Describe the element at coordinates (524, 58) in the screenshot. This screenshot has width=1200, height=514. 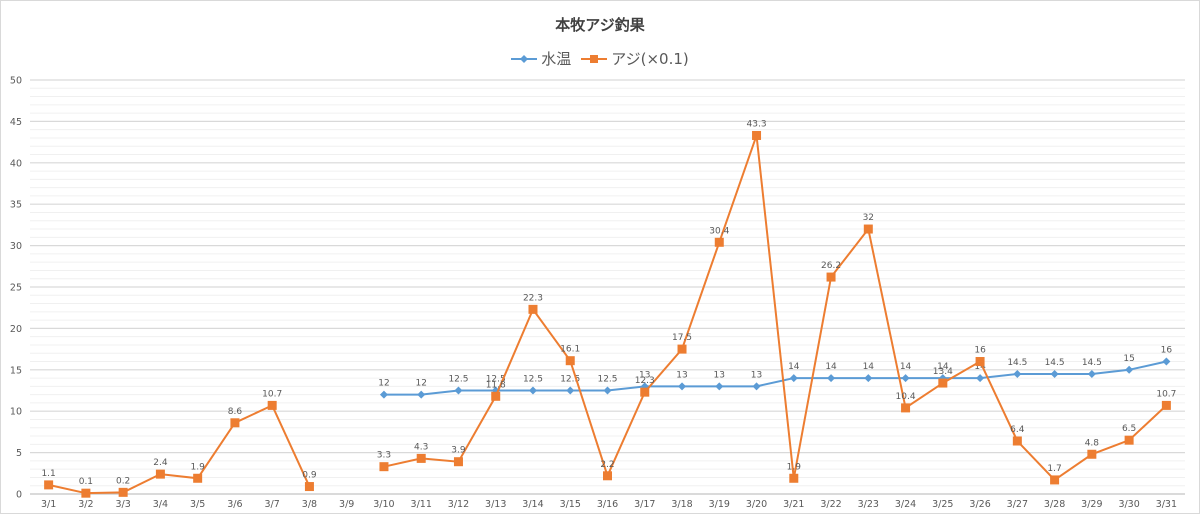
I see `diamond-marker-icon` at that location.